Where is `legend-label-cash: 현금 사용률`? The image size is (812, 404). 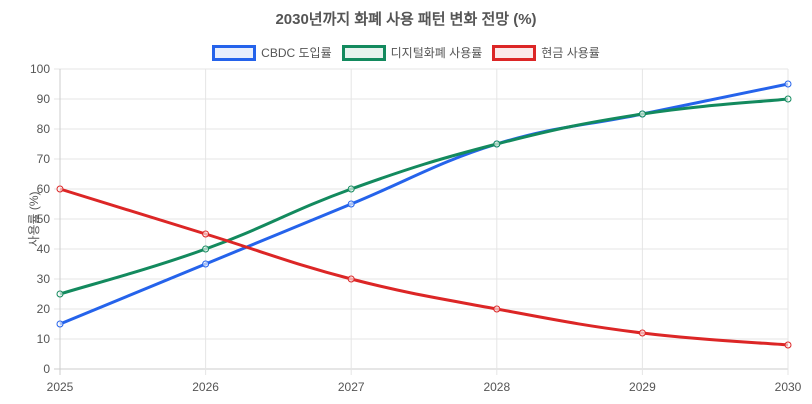
legend-label-cash: 현금 사용률 is located at coordinates (570, 53).